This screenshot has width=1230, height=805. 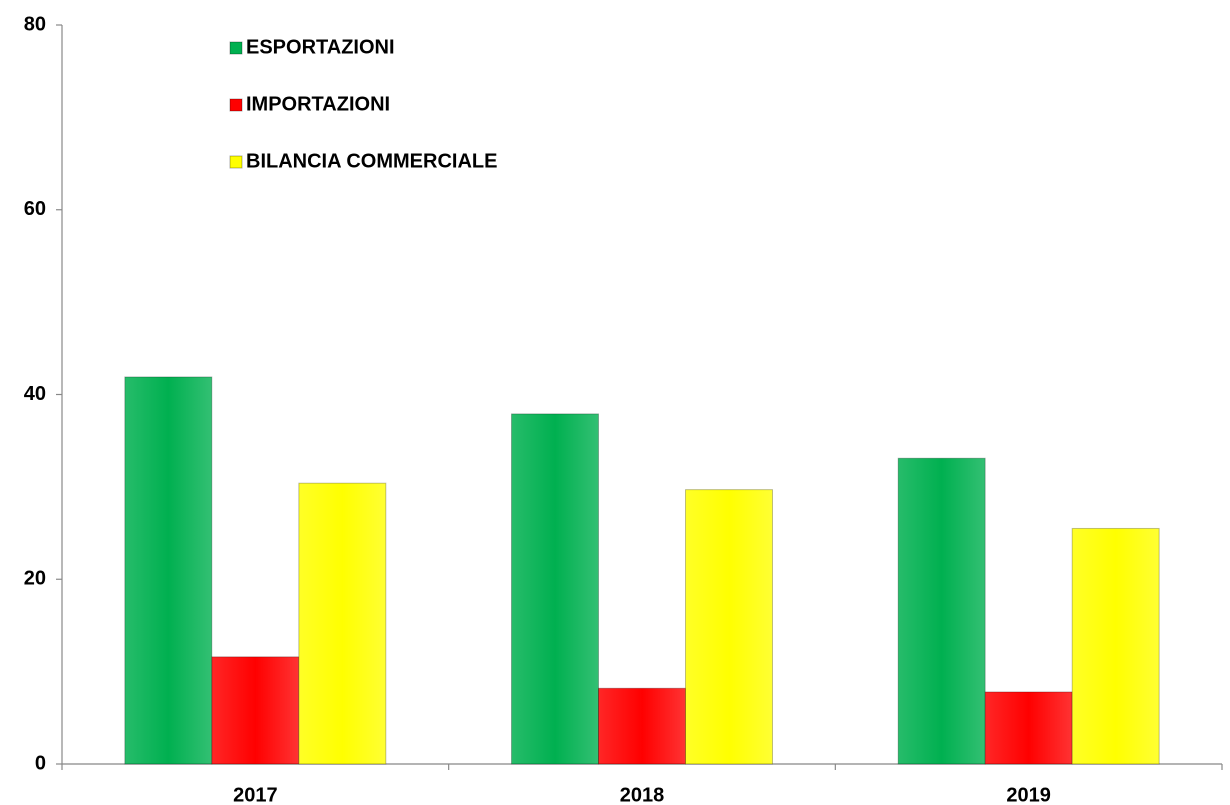 I want to click on legend-label: IMPORTAZIONI, so click(x=318, y=104).